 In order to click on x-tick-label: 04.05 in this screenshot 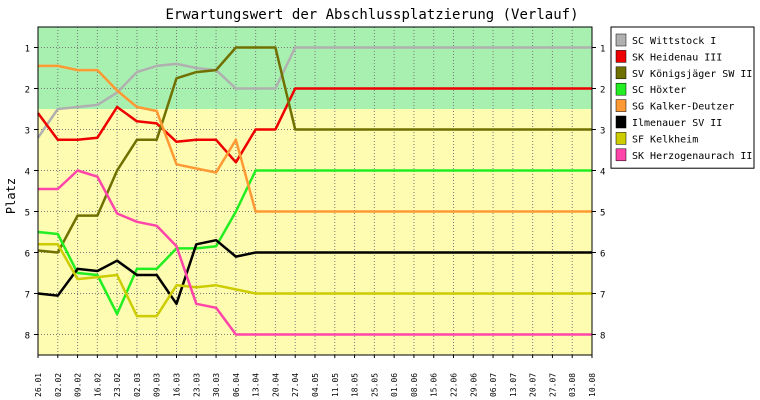, I will do `click(315, 385)`.